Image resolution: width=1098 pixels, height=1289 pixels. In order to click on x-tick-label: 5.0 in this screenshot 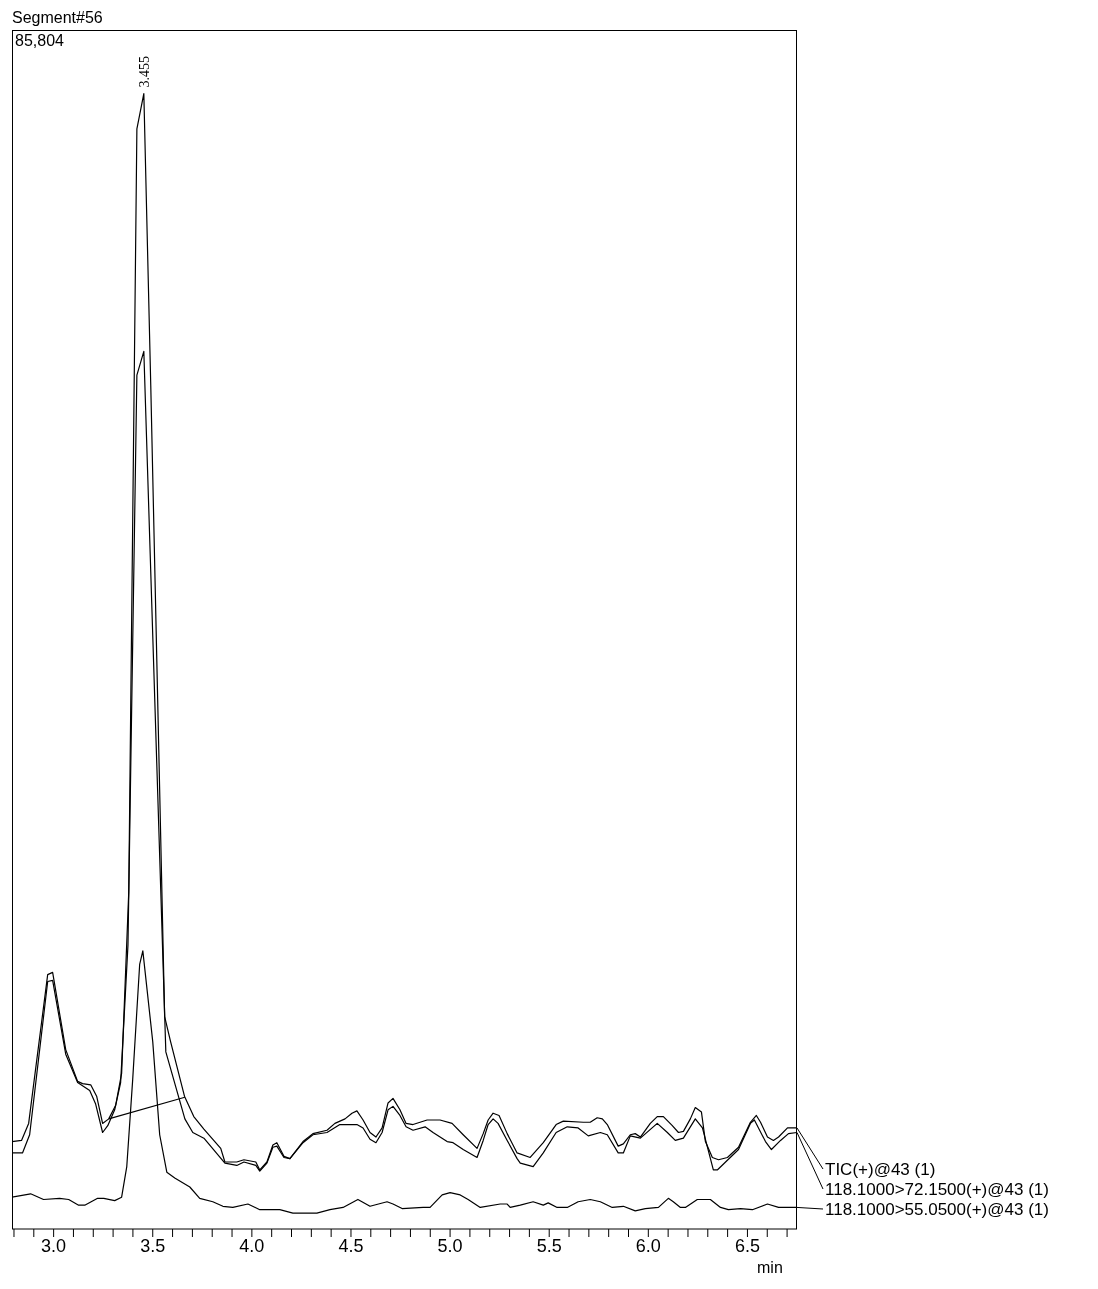, I will do `click(450, 1245)`.